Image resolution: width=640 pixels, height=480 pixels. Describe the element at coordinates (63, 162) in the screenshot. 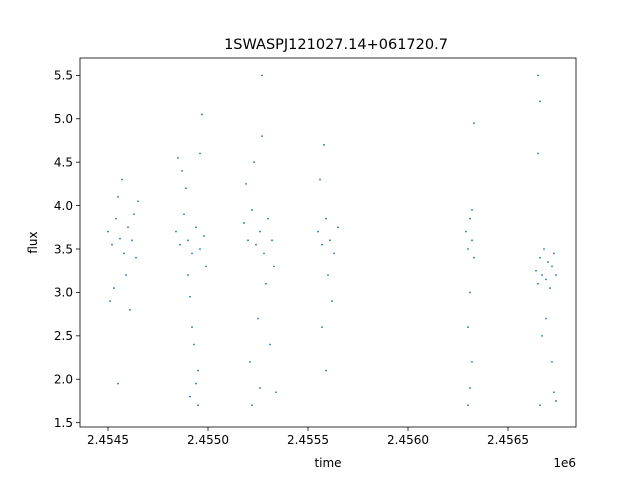

I see `y-tick-label: 4.5` at that location.